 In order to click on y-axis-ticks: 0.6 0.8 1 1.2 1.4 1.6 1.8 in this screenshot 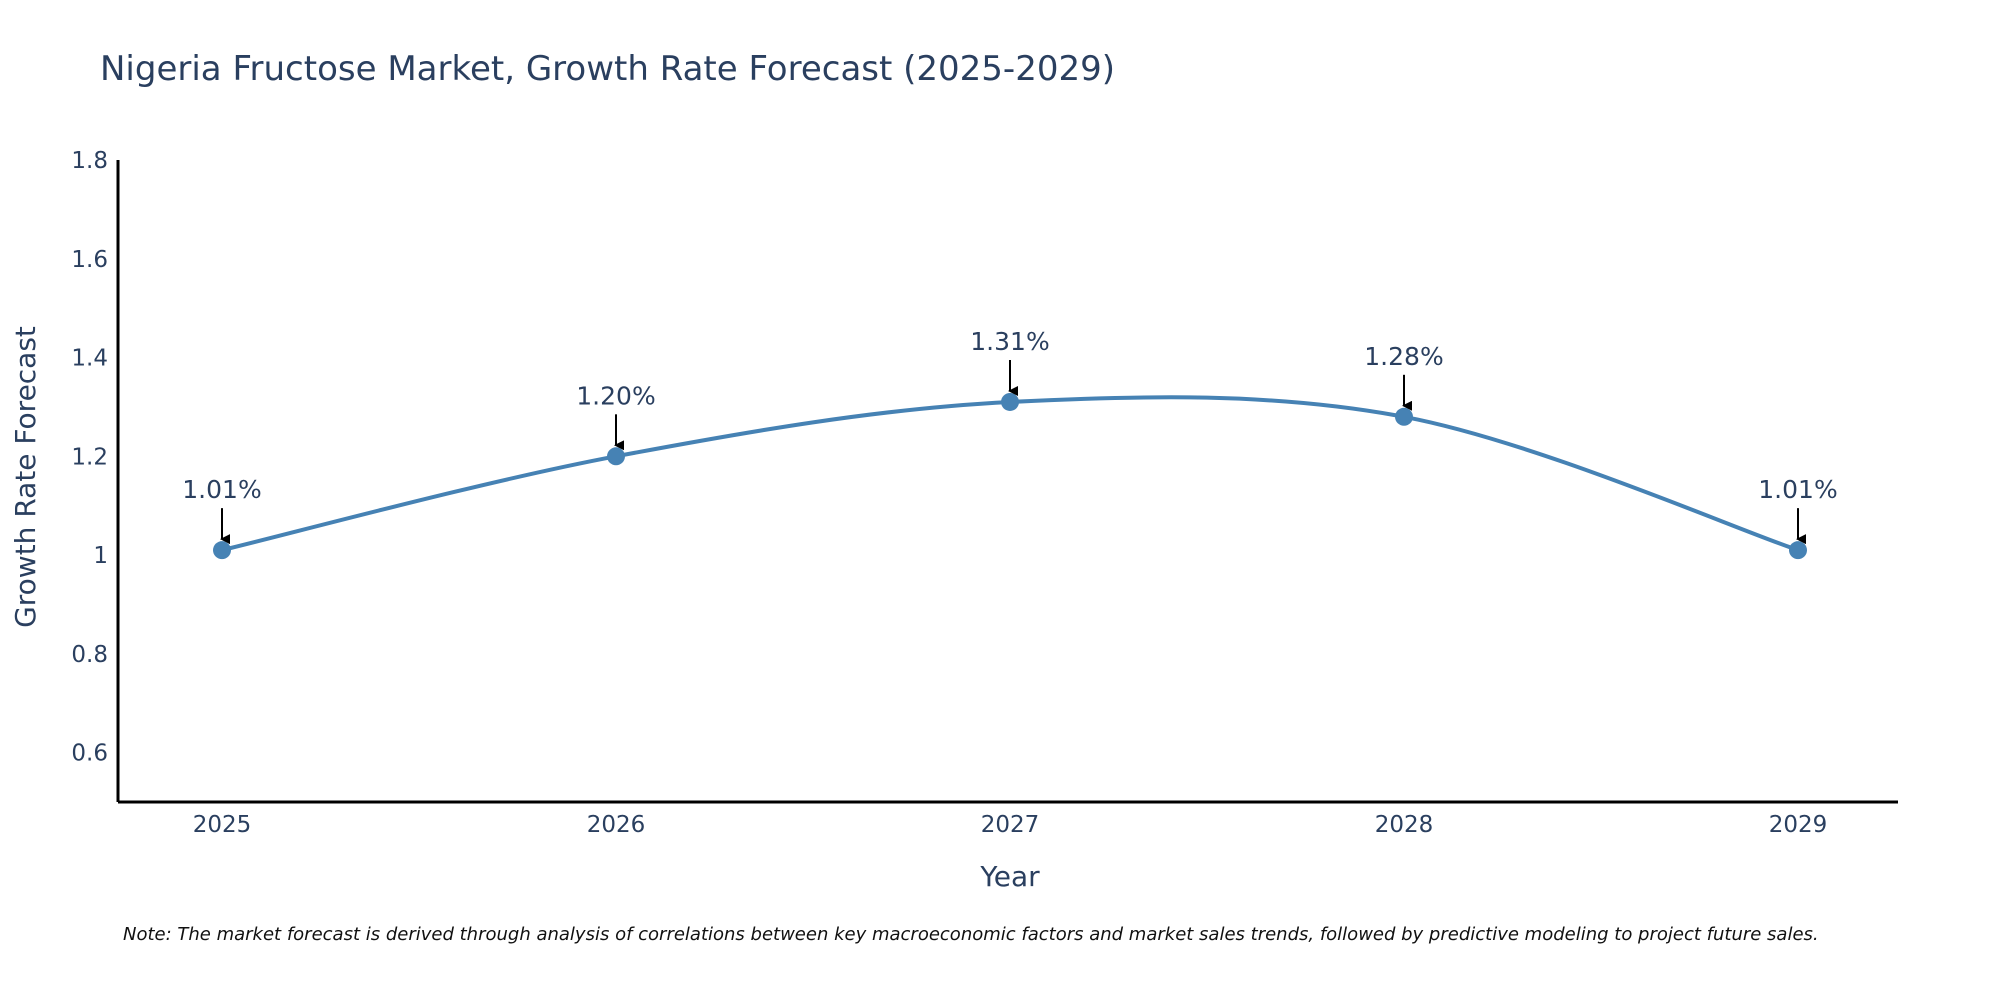, I will do `click(89, 457)`.